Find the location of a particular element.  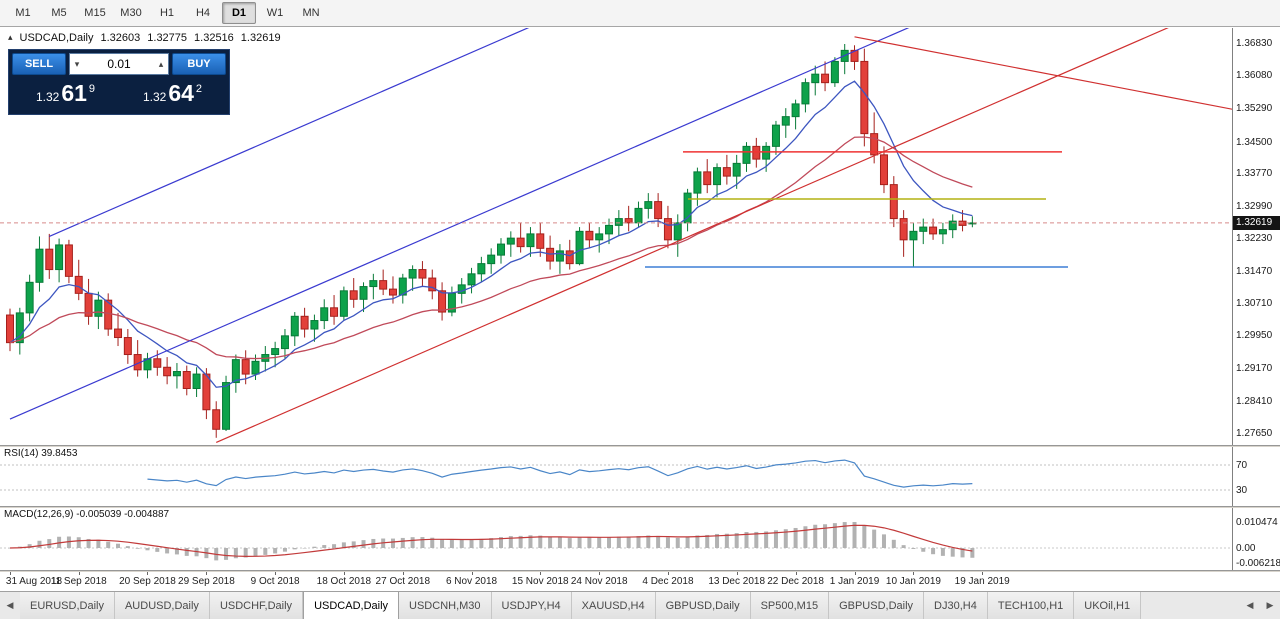

tab-sp500-m15: SP500,M15 is located at coordinates (790, 605).